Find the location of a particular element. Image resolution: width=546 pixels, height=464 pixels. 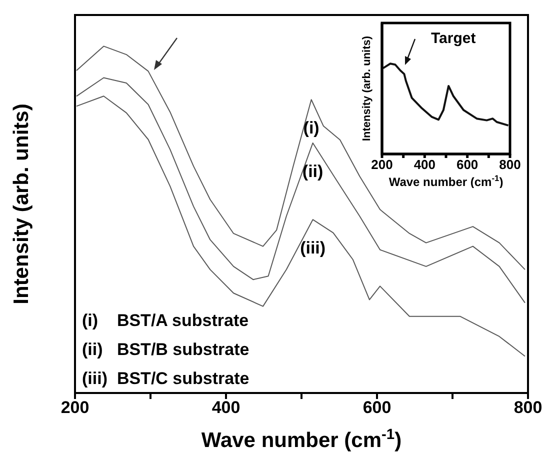

annotation: Target is located at coordinates (453, 38).